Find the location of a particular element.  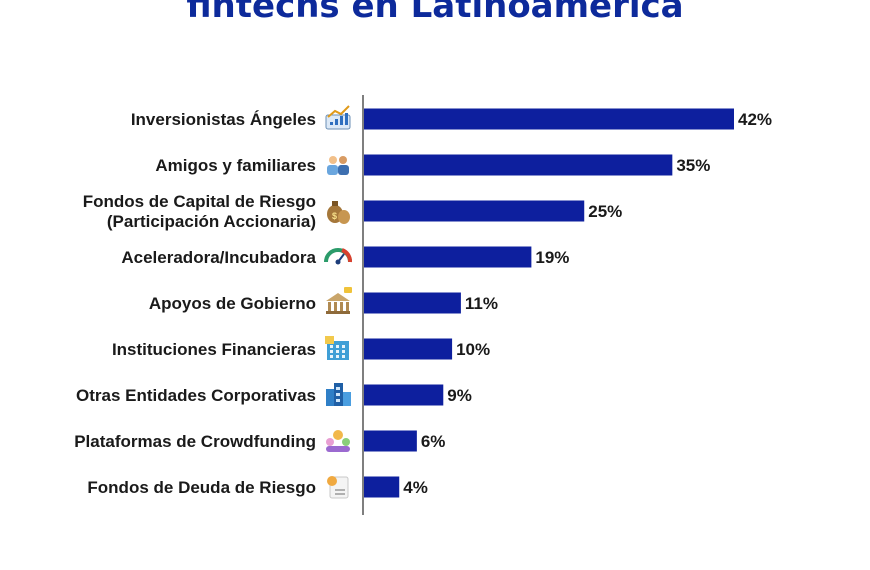

category-label-line: Fondos de Deuda de Riesgo is located at coordinates (201, 487).